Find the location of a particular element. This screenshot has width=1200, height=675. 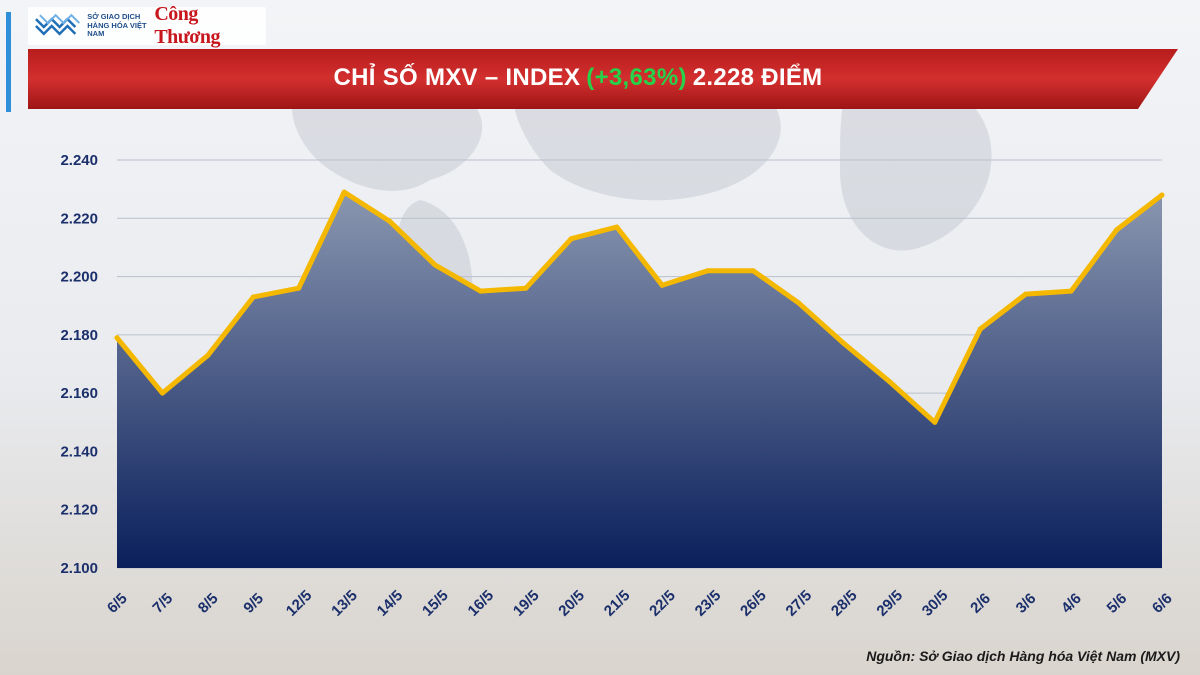

y-tick-label: 2.240 is located at coordinates (79, 160).